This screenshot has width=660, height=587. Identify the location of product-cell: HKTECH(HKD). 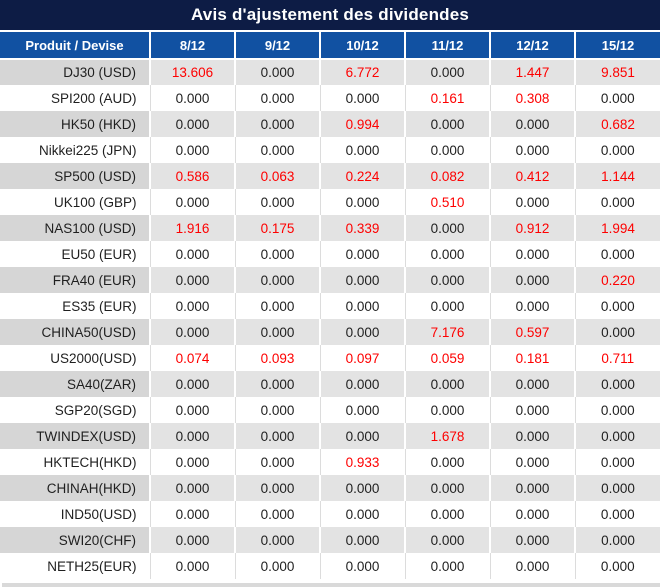
(75, 462).